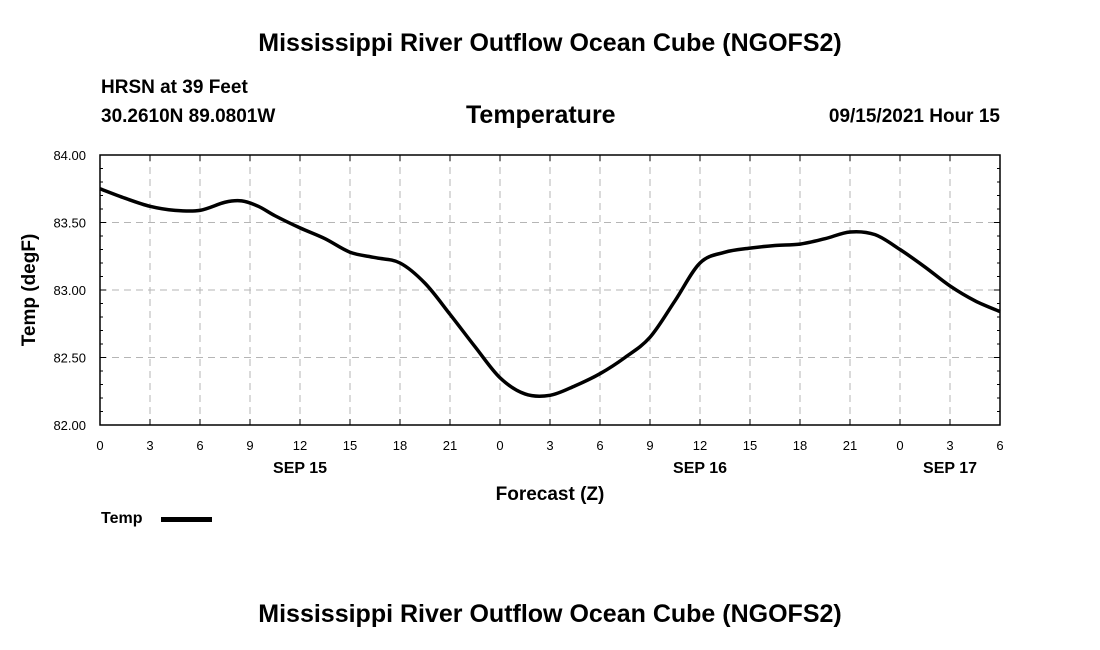 This screenshot has width=1100, height=650. Describe the element at coordinates (541, 115) in the screenshot. I see `chart-title: Temperature` at that location.